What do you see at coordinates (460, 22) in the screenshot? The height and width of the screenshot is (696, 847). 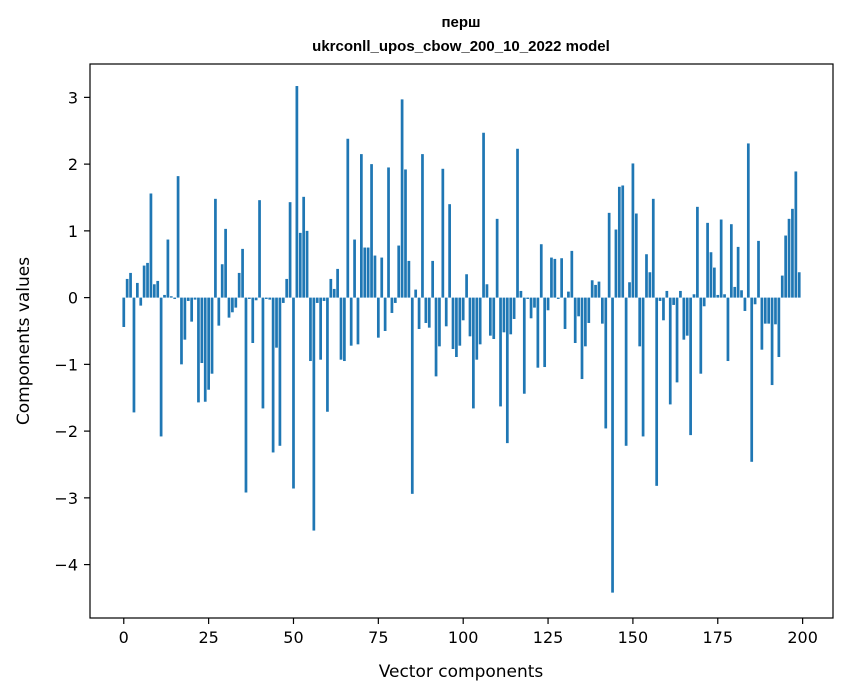 I see `chart-title: перш` at bounding box center [460, 22].